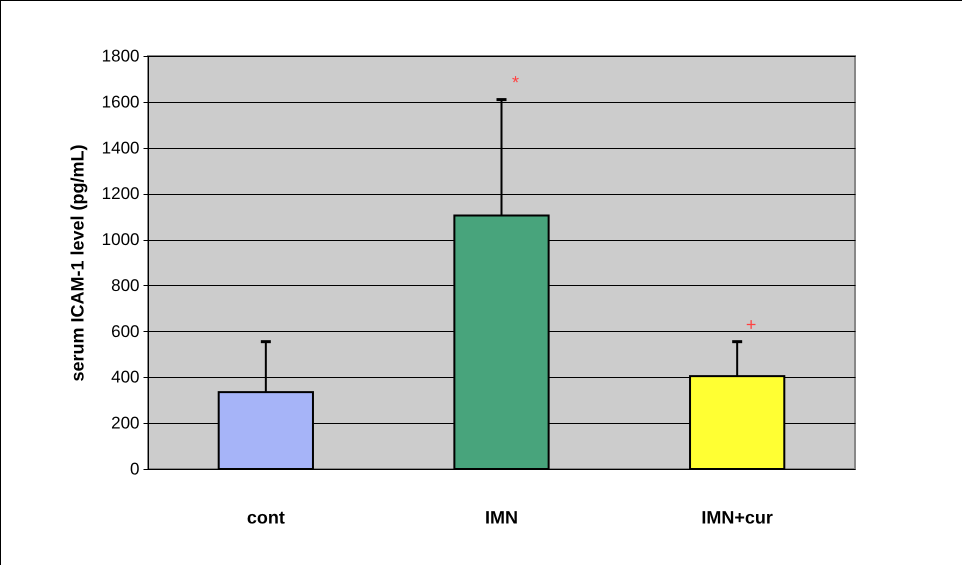  Describe the element at coordinates (121, 194) in the screenshot. I see `y-tick-label: 1200` at that location.